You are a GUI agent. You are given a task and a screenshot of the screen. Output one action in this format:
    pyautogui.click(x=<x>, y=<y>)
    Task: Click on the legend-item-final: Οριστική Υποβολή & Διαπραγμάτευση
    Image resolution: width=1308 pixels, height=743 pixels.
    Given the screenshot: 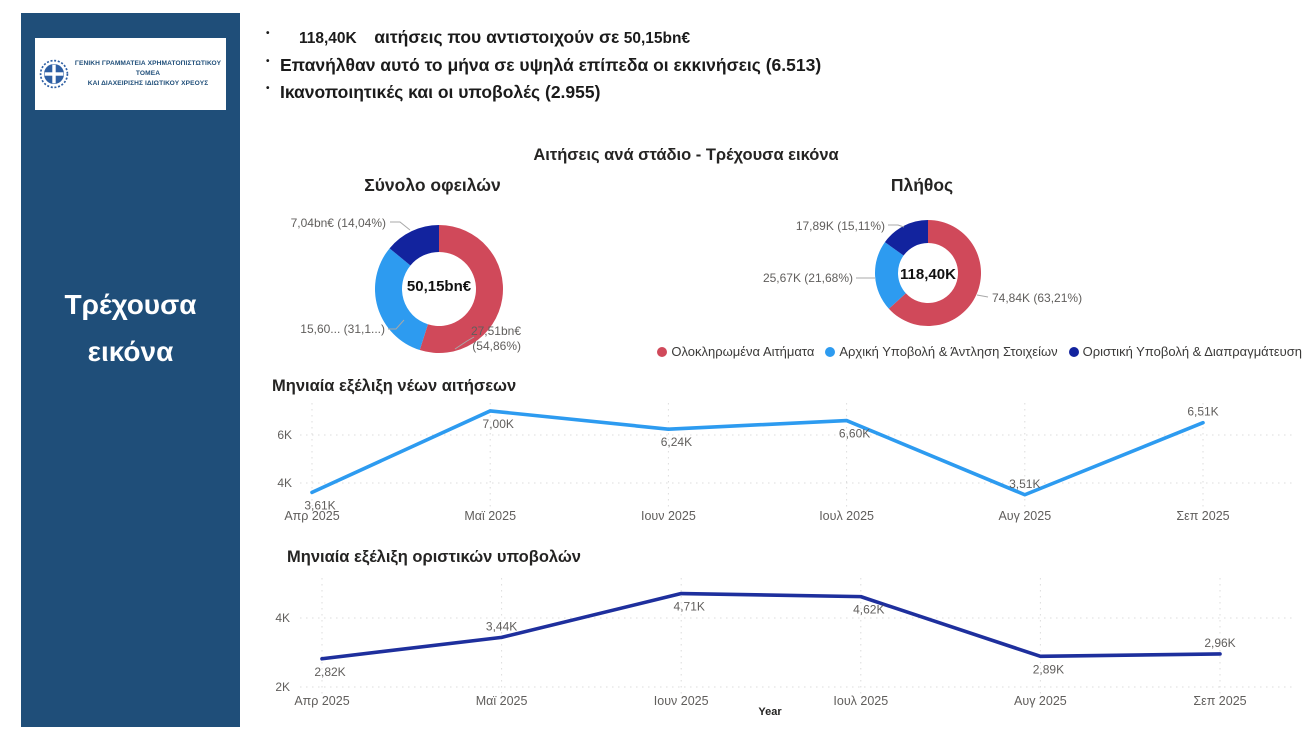 What is the action you would take?
    pyautogui.click(x=1185, y=351)
    